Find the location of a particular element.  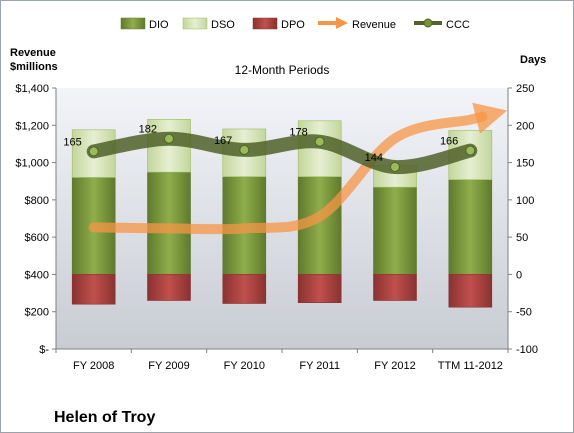

left-tick-label-4: $800 is located at coordinates (37, 201).